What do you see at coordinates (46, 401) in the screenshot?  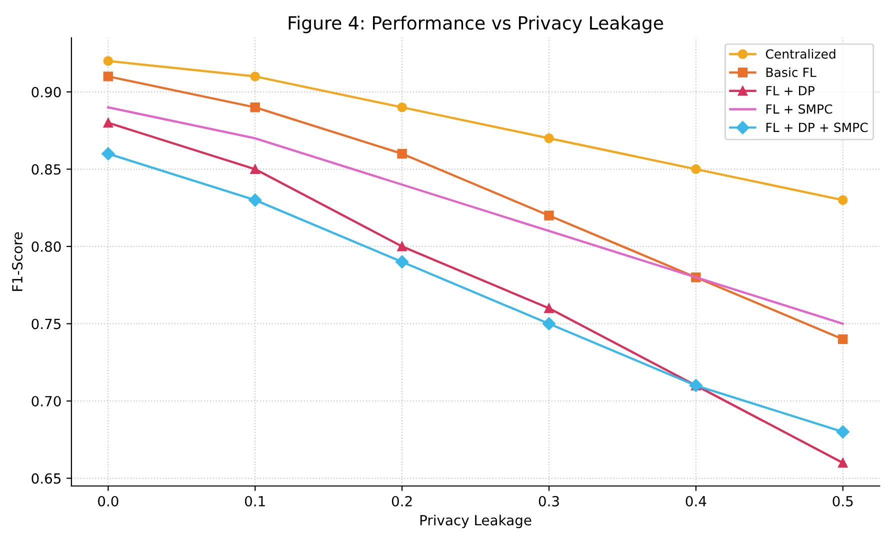 I see `y-tick-label: 0.70` at bounding box center [46, 401].